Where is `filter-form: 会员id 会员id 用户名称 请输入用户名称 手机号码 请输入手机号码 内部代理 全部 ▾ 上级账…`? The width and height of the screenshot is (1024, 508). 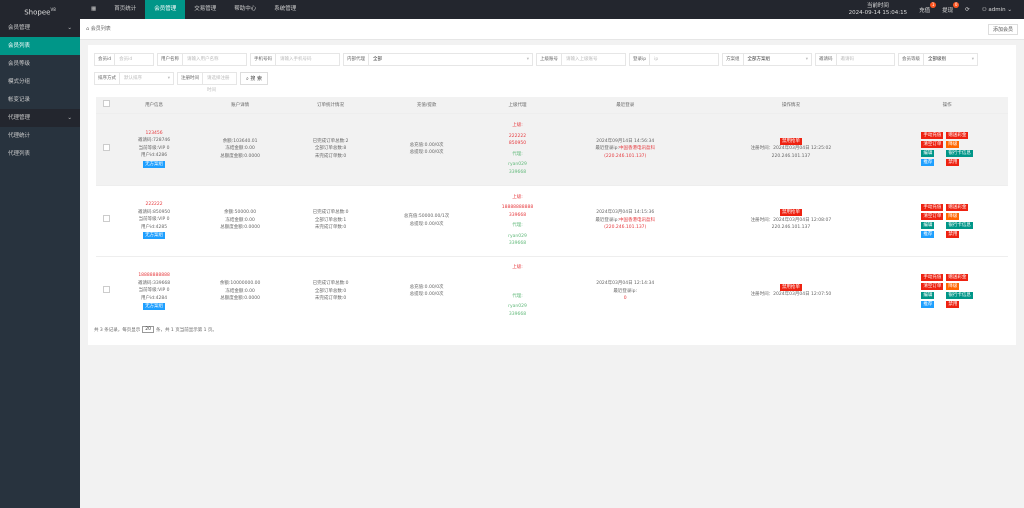
filter-form: 会员id 会员id 用户名称 请输入用户名称 手机号码 请输入手机号码 内部代理 全部 ▾ 上级账… is located at coordinates (554, 73).